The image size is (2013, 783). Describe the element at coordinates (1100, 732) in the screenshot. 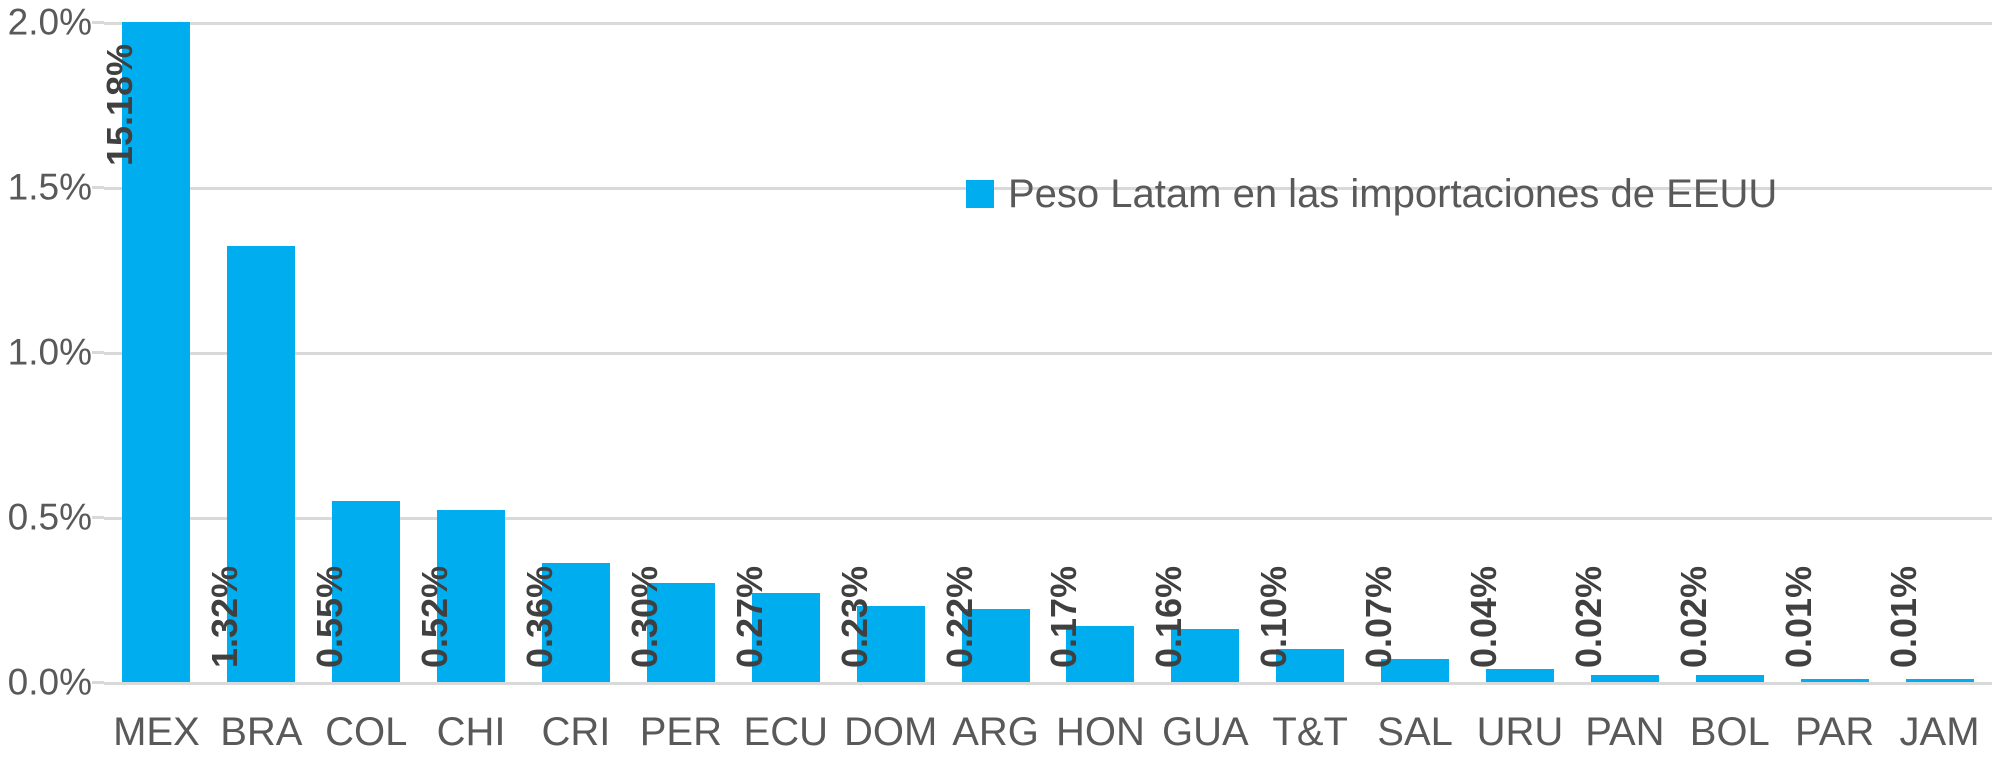

I see `x-axis-label-hon: HON` at that location.